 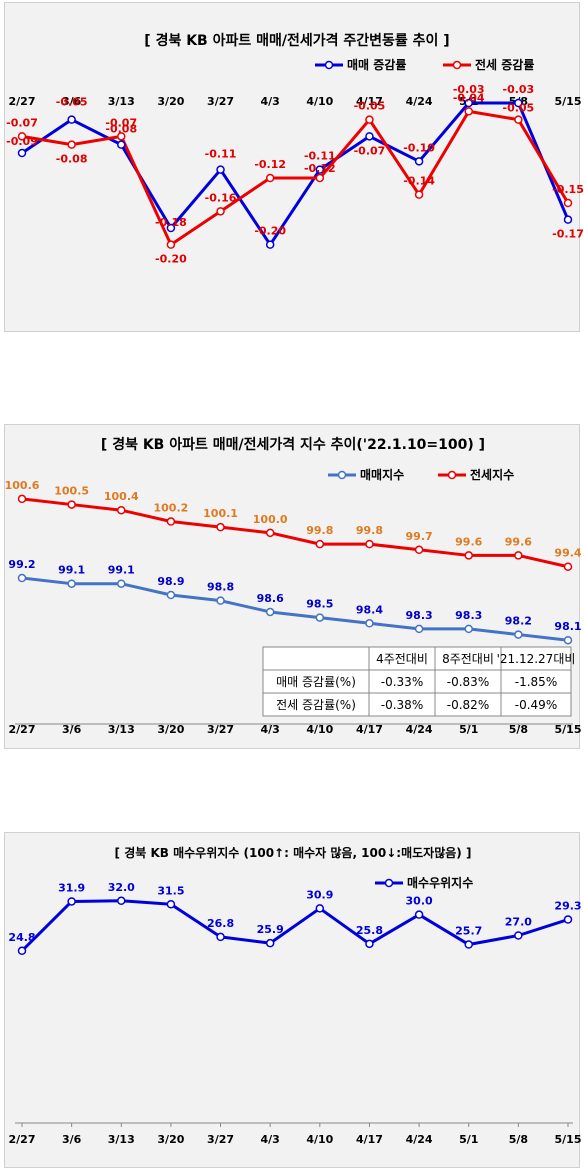 I want to click on data-label: -0.04, so click(x=469, y=97).